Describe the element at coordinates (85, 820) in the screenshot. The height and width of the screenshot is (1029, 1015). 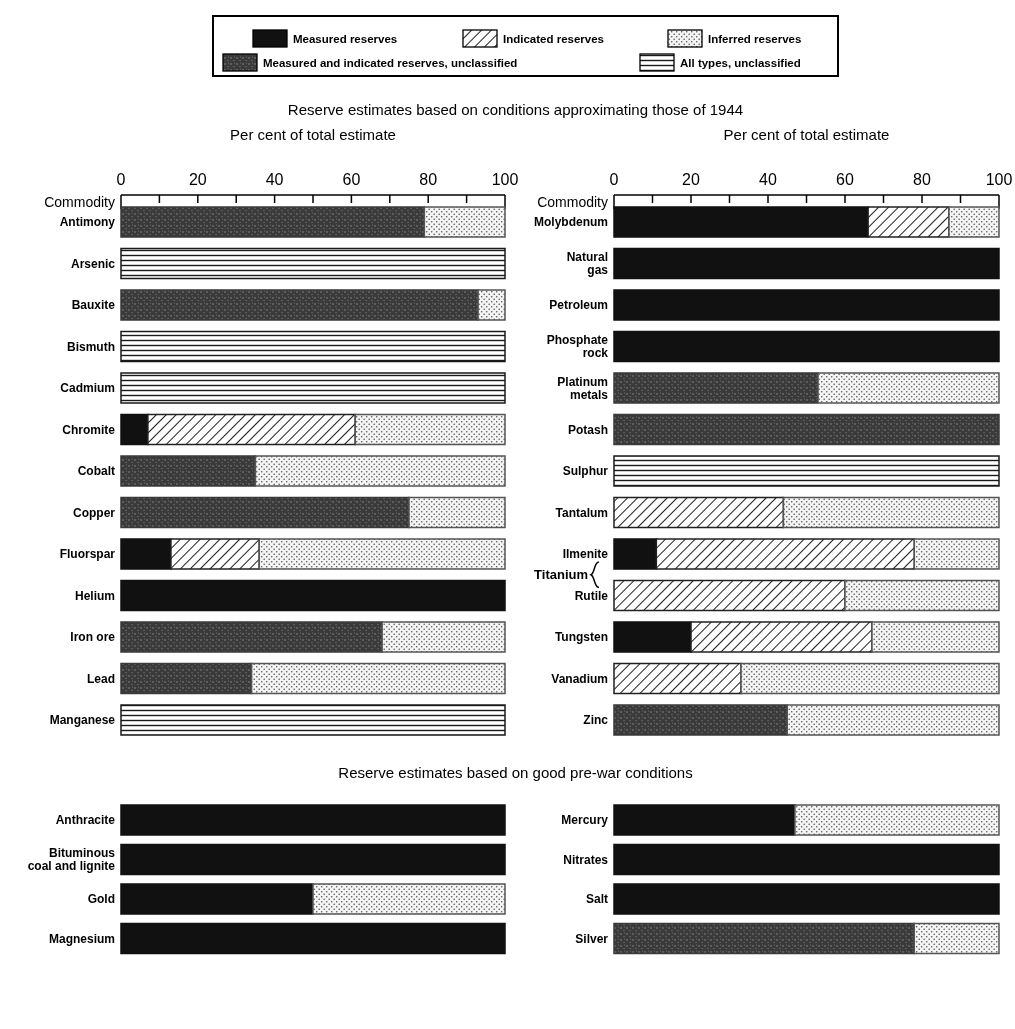
I see `category-label: Anthracite` at that location.